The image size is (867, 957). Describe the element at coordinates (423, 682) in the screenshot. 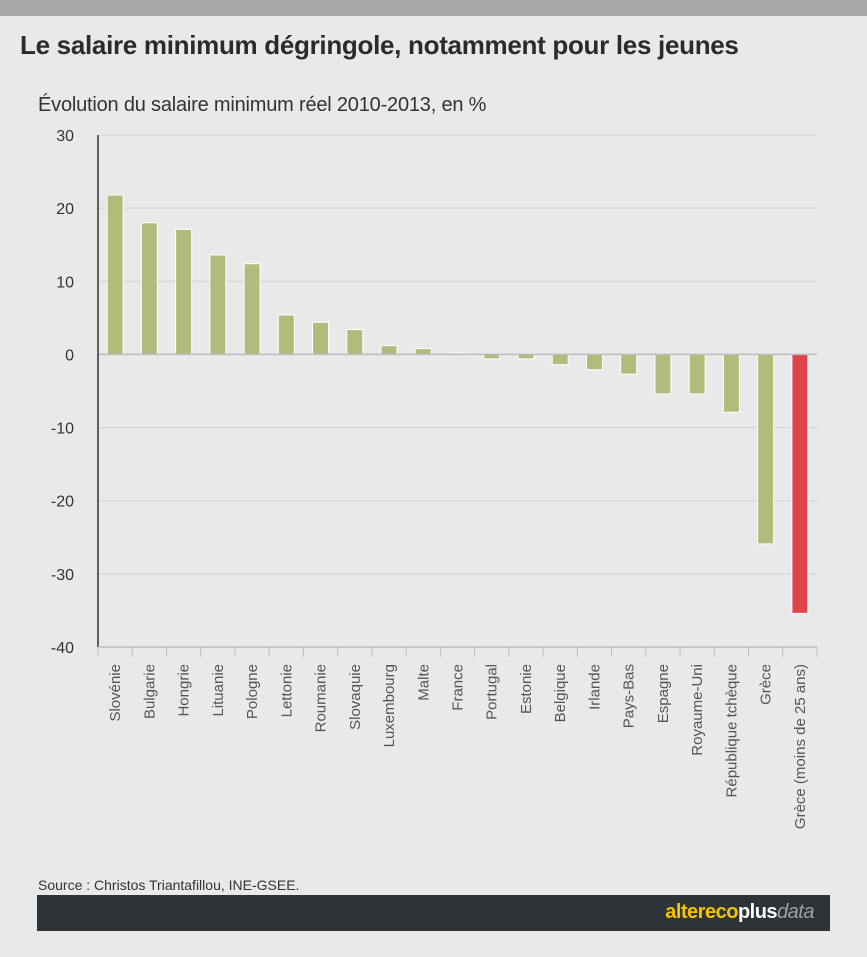

I see `x-tick-label: Malte` at that location.